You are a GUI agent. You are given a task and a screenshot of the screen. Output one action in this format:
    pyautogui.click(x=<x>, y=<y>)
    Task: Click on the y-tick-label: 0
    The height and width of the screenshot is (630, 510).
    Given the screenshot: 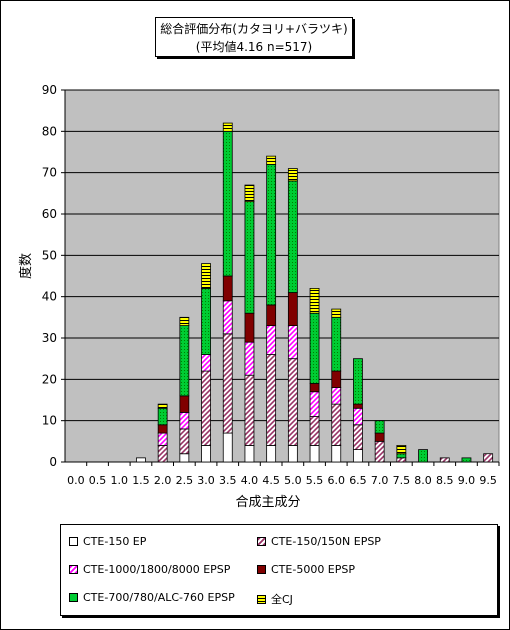 What is the action you would take?
    pyautogui.click(x=53, y=462)
    